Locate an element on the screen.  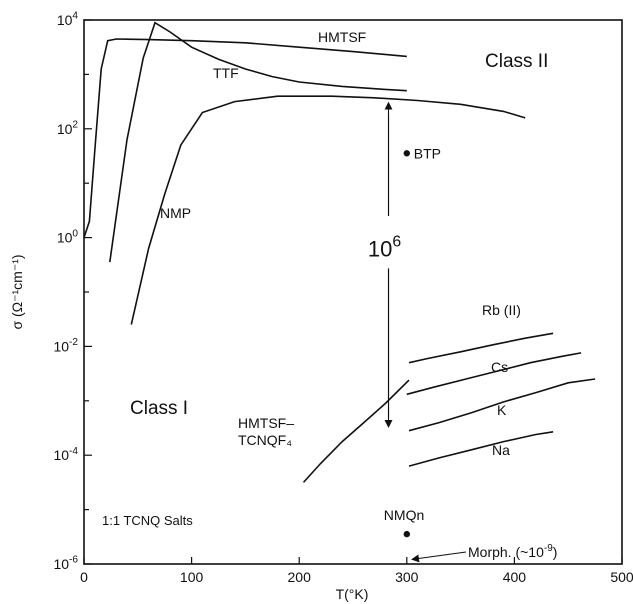
class-ii-label: Class II is located at coordinates (516, 61).